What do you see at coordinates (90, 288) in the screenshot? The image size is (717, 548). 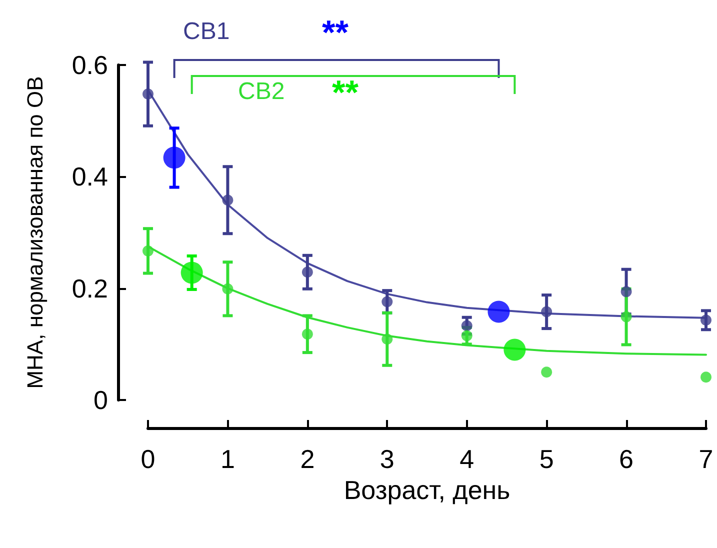 I see `y-tick-label: 0.2` at bounding box center [90, 288].